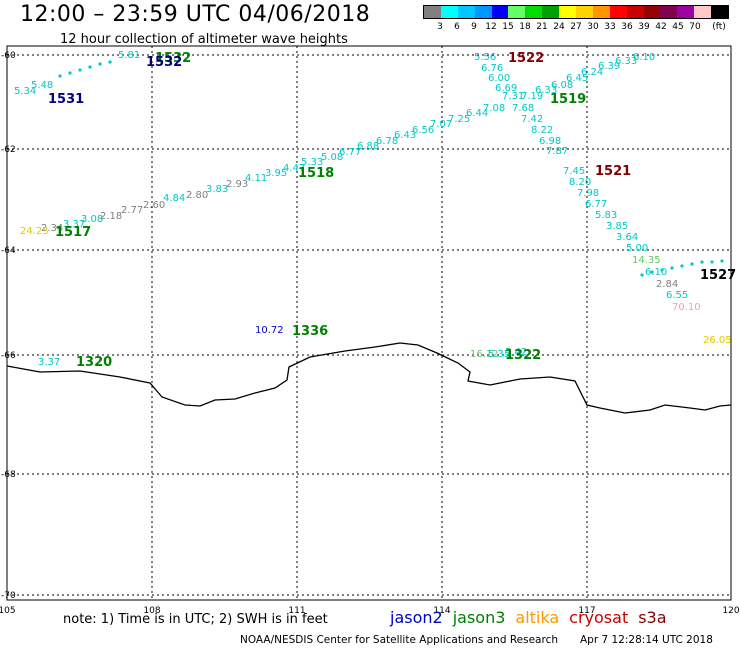 The image size is (740, 650). Describe the element at coordinates (627, 27) in the screenshot. I see `legend-tick-label: 36` at that location.